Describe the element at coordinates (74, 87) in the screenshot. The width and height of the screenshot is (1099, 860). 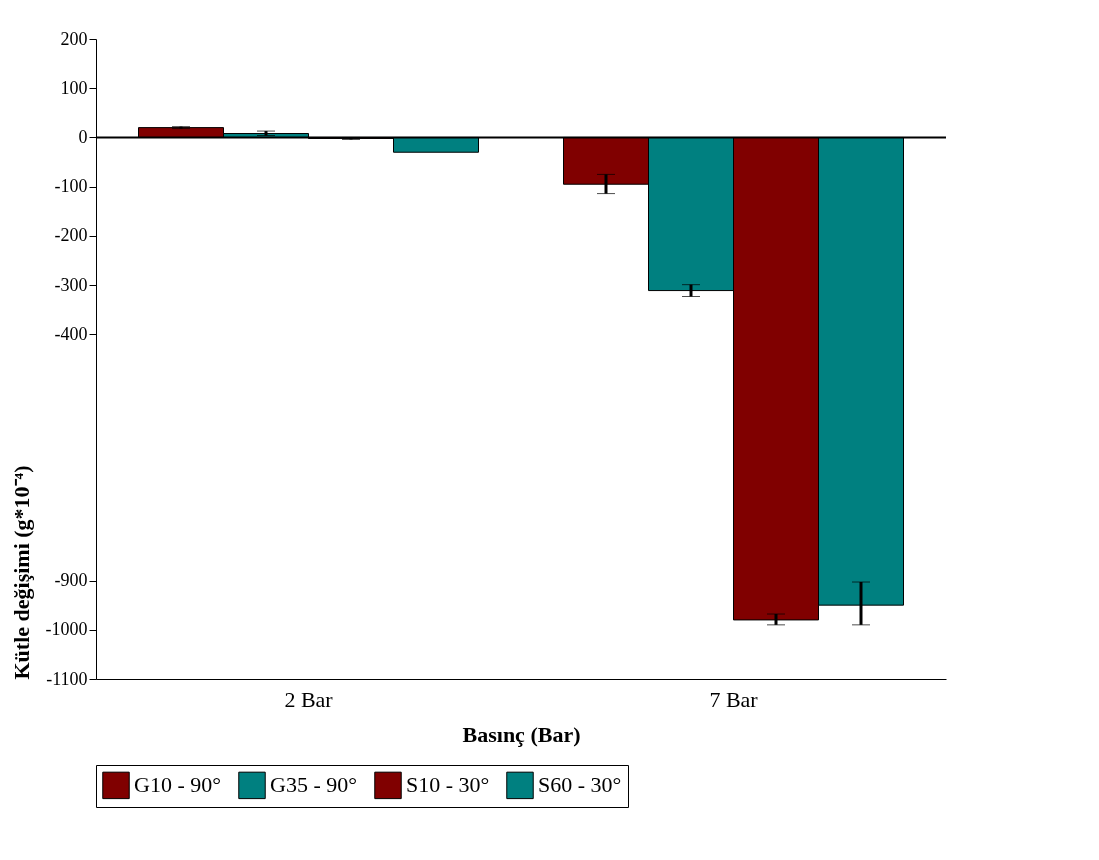
I see `y-tick-label: 100` at that location.